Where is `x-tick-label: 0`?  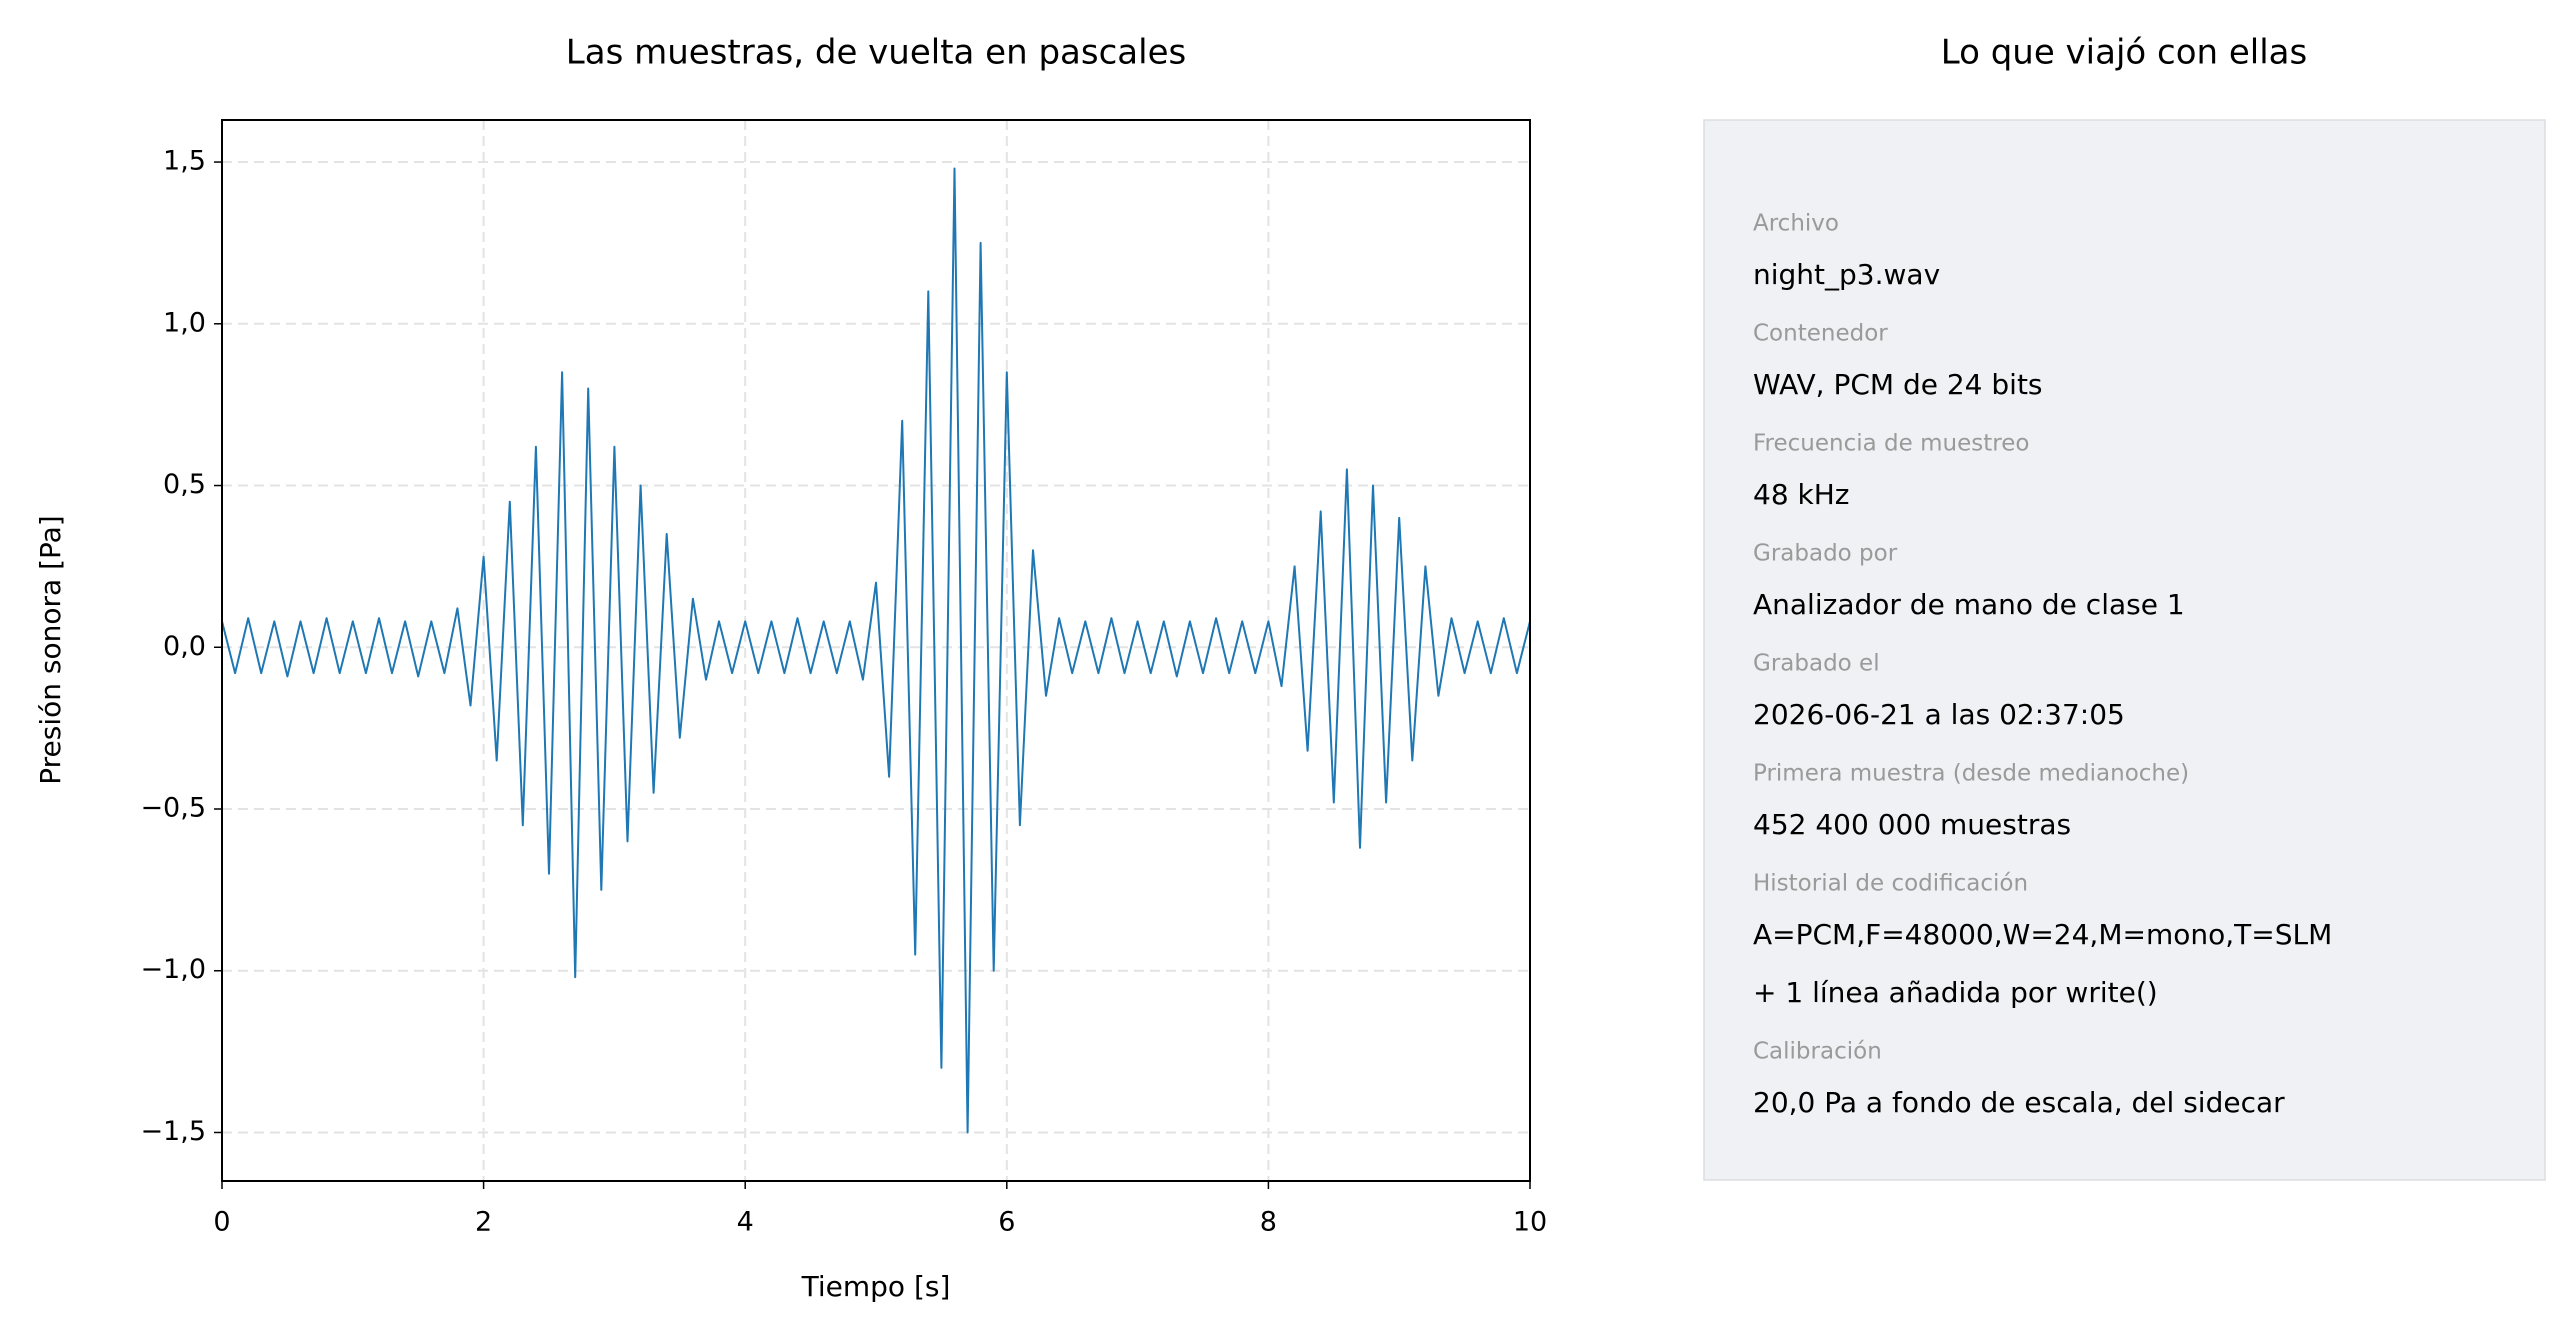
x-tick-label: 0 is located at coordinates (221, 1222).